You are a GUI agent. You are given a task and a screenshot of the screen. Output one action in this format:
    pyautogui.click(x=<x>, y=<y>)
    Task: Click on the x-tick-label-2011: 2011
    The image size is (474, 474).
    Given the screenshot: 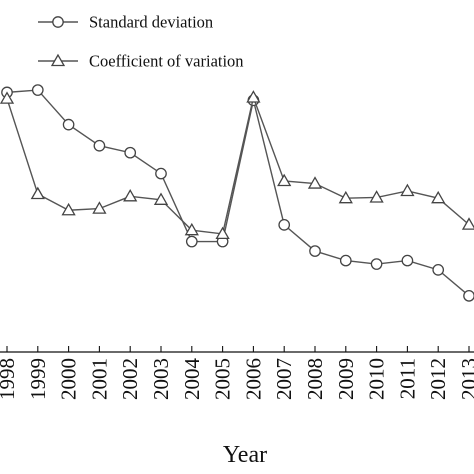 What is the action you would take?
    pyautogui.click(x=407, y=378)
    